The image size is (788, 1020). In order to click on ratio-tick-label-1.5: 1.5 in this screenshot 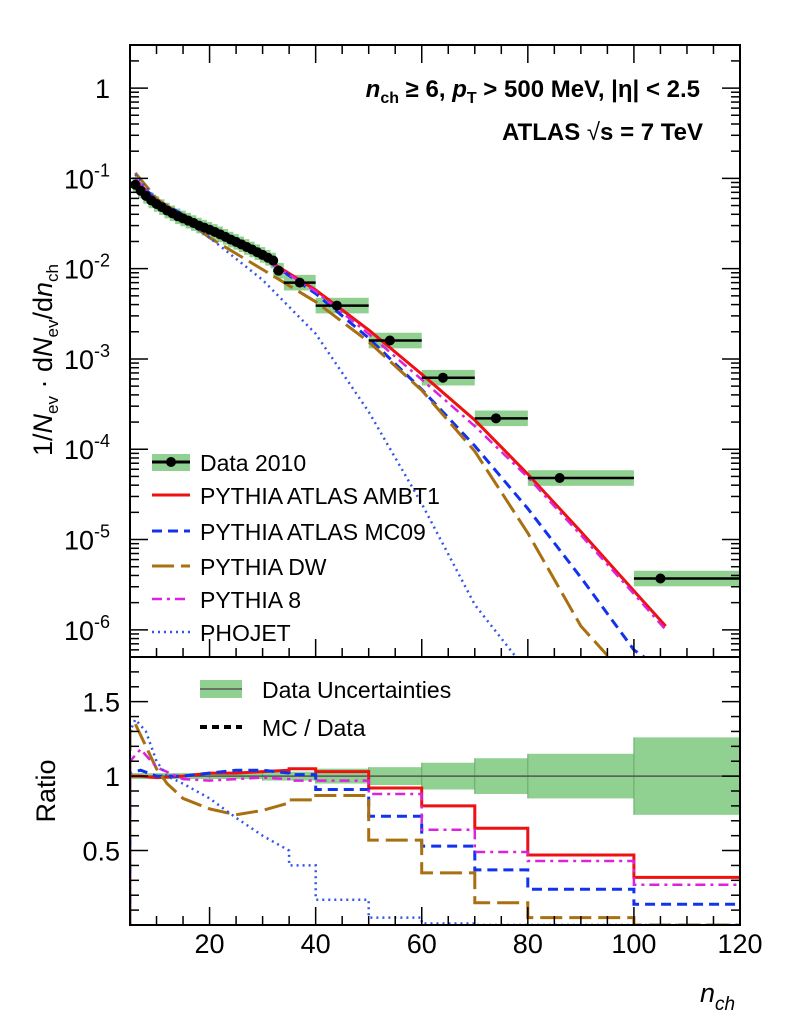, I will do `click(101, 703)`.